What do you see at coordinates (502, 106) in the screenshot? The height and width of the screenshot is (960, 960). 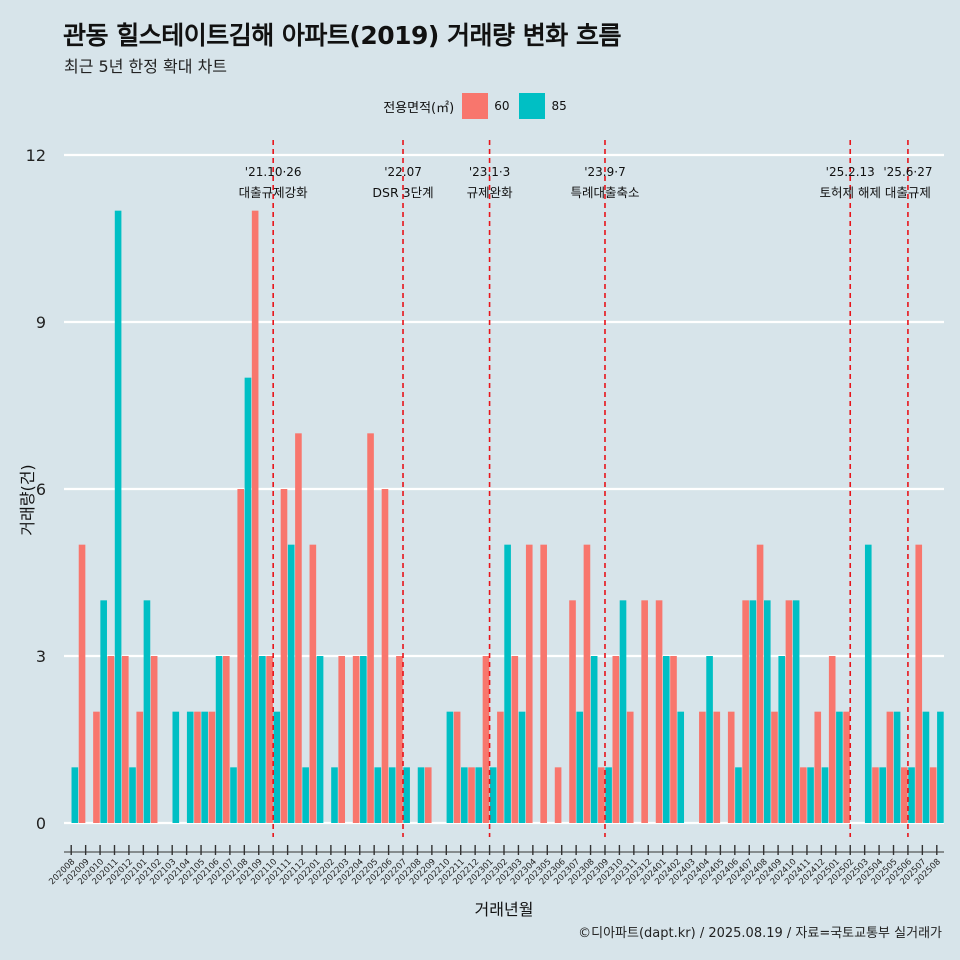 I see `legend-label-60: 60` at bounding box center [502, 106].